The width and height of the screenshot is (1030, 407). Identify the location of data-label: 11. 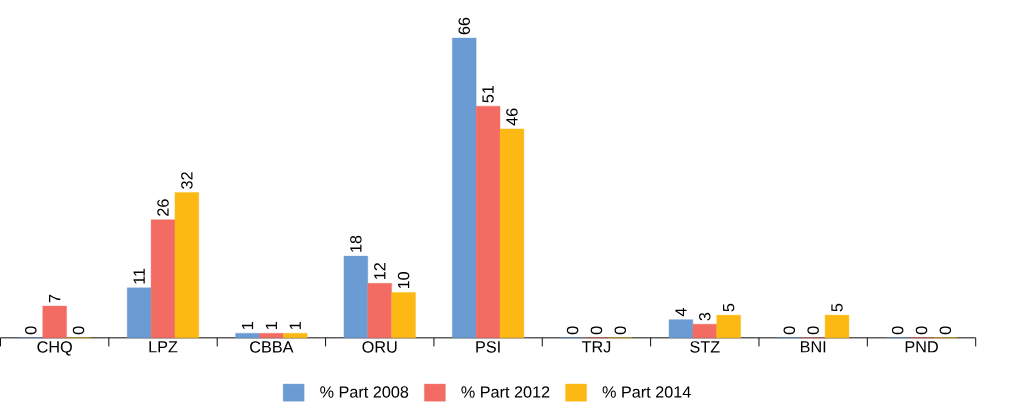
(139, 276).